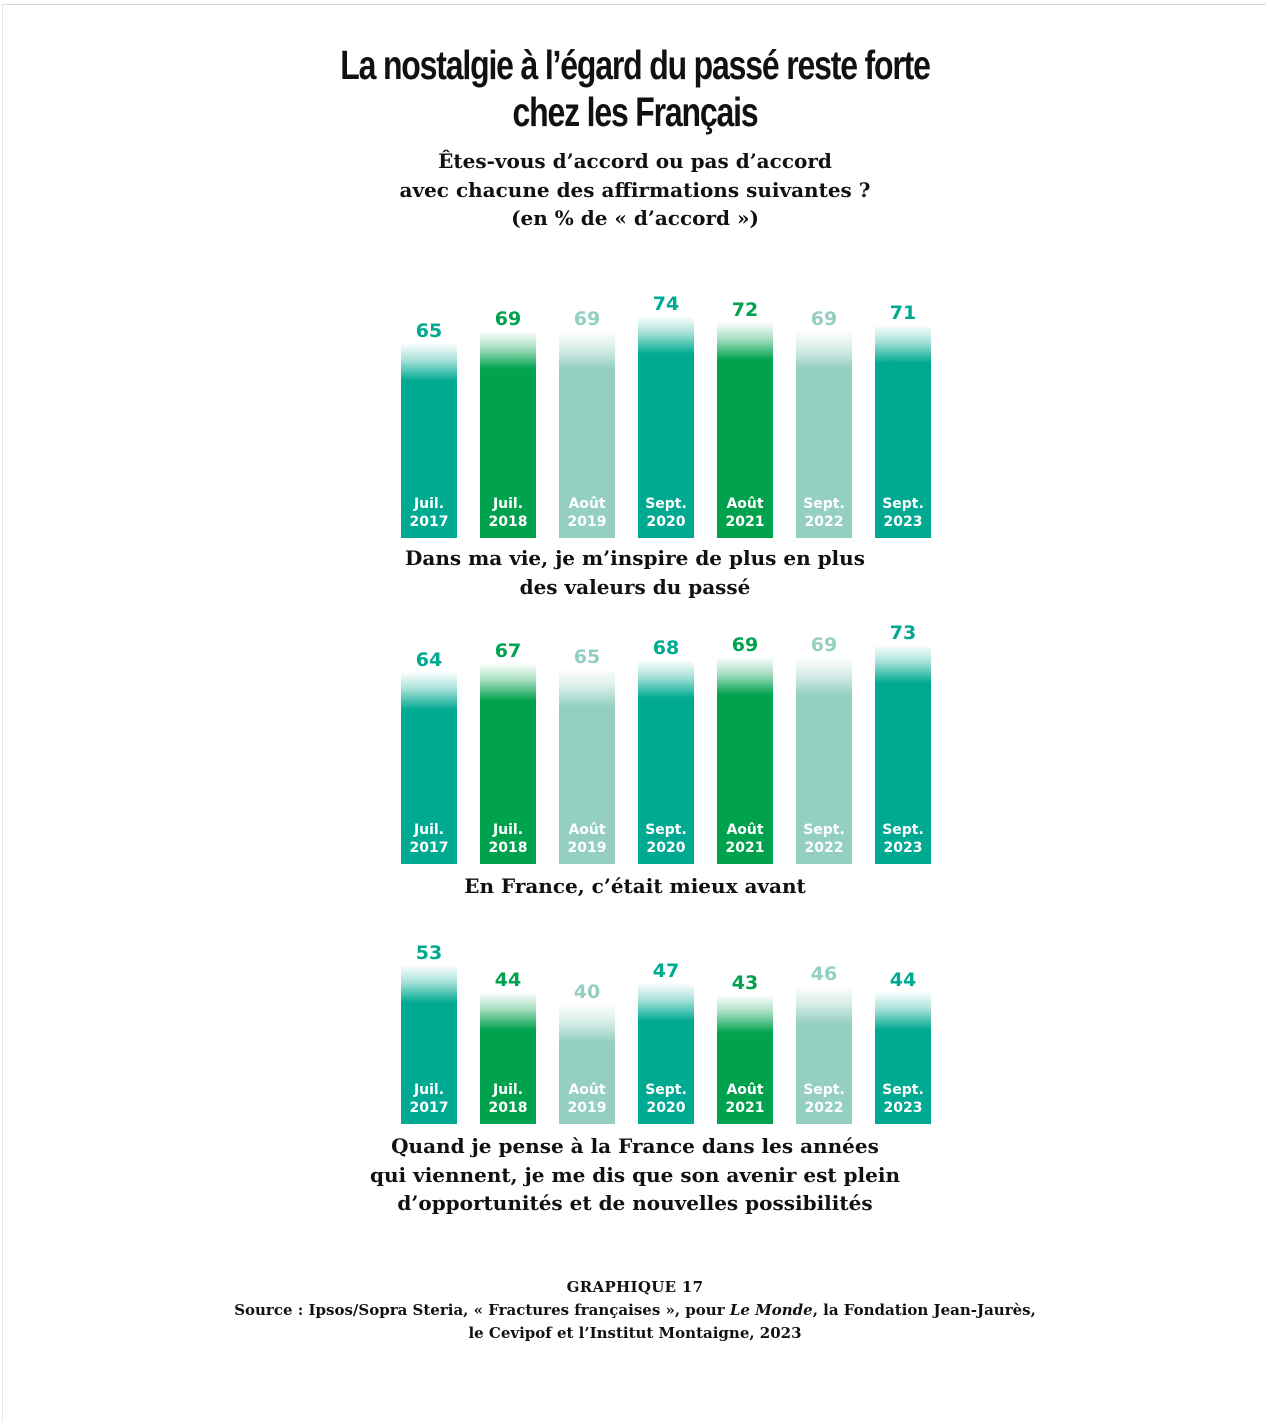 This screenshot has width=1270, height=1424. What do you see at coordinates (635, 1287) in the screenshot?
I see `graph-number-label: GRAPHIQUE 17` at bounding box center [635, 1287].